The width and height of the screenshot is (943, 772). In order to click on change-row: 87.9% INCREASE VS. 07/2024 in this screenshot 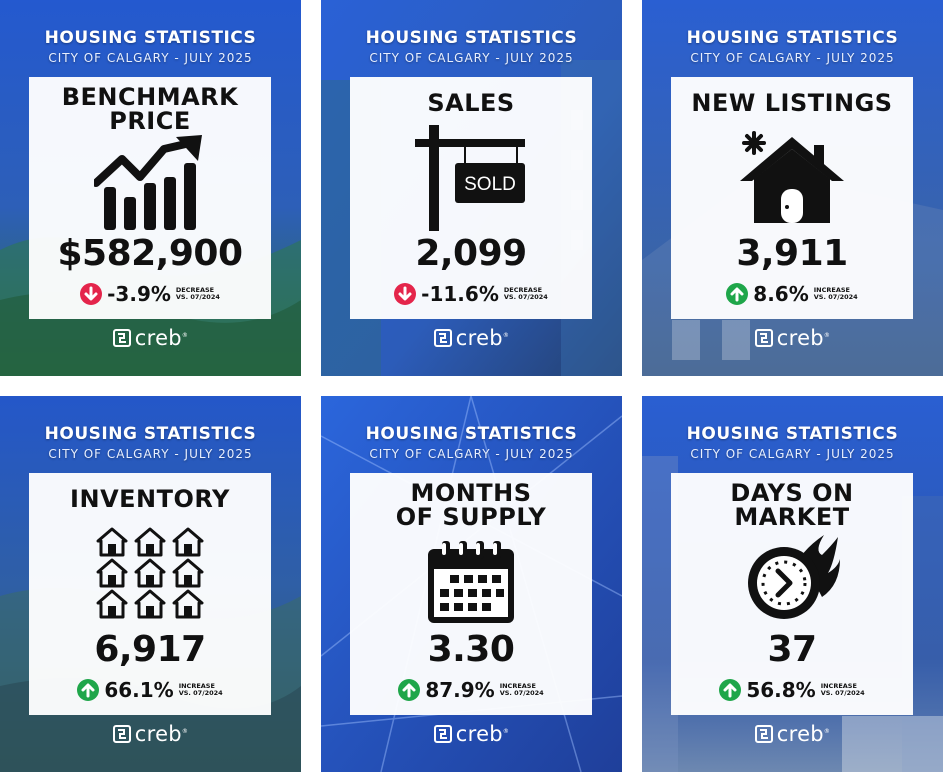, I will do `click(471, 690)`.